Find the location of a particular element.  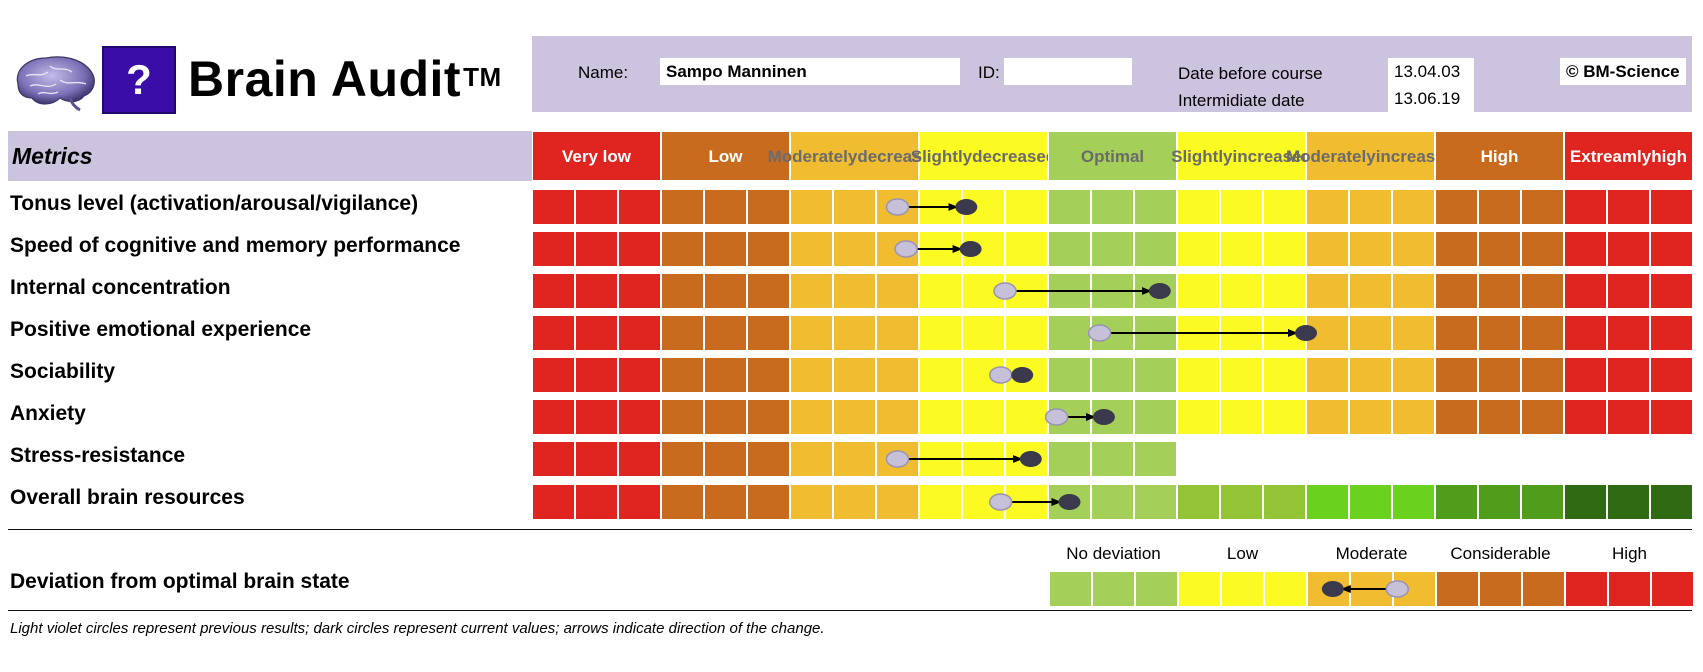

deviation-level-label: Considerable is located at coordinates (1500, 553).